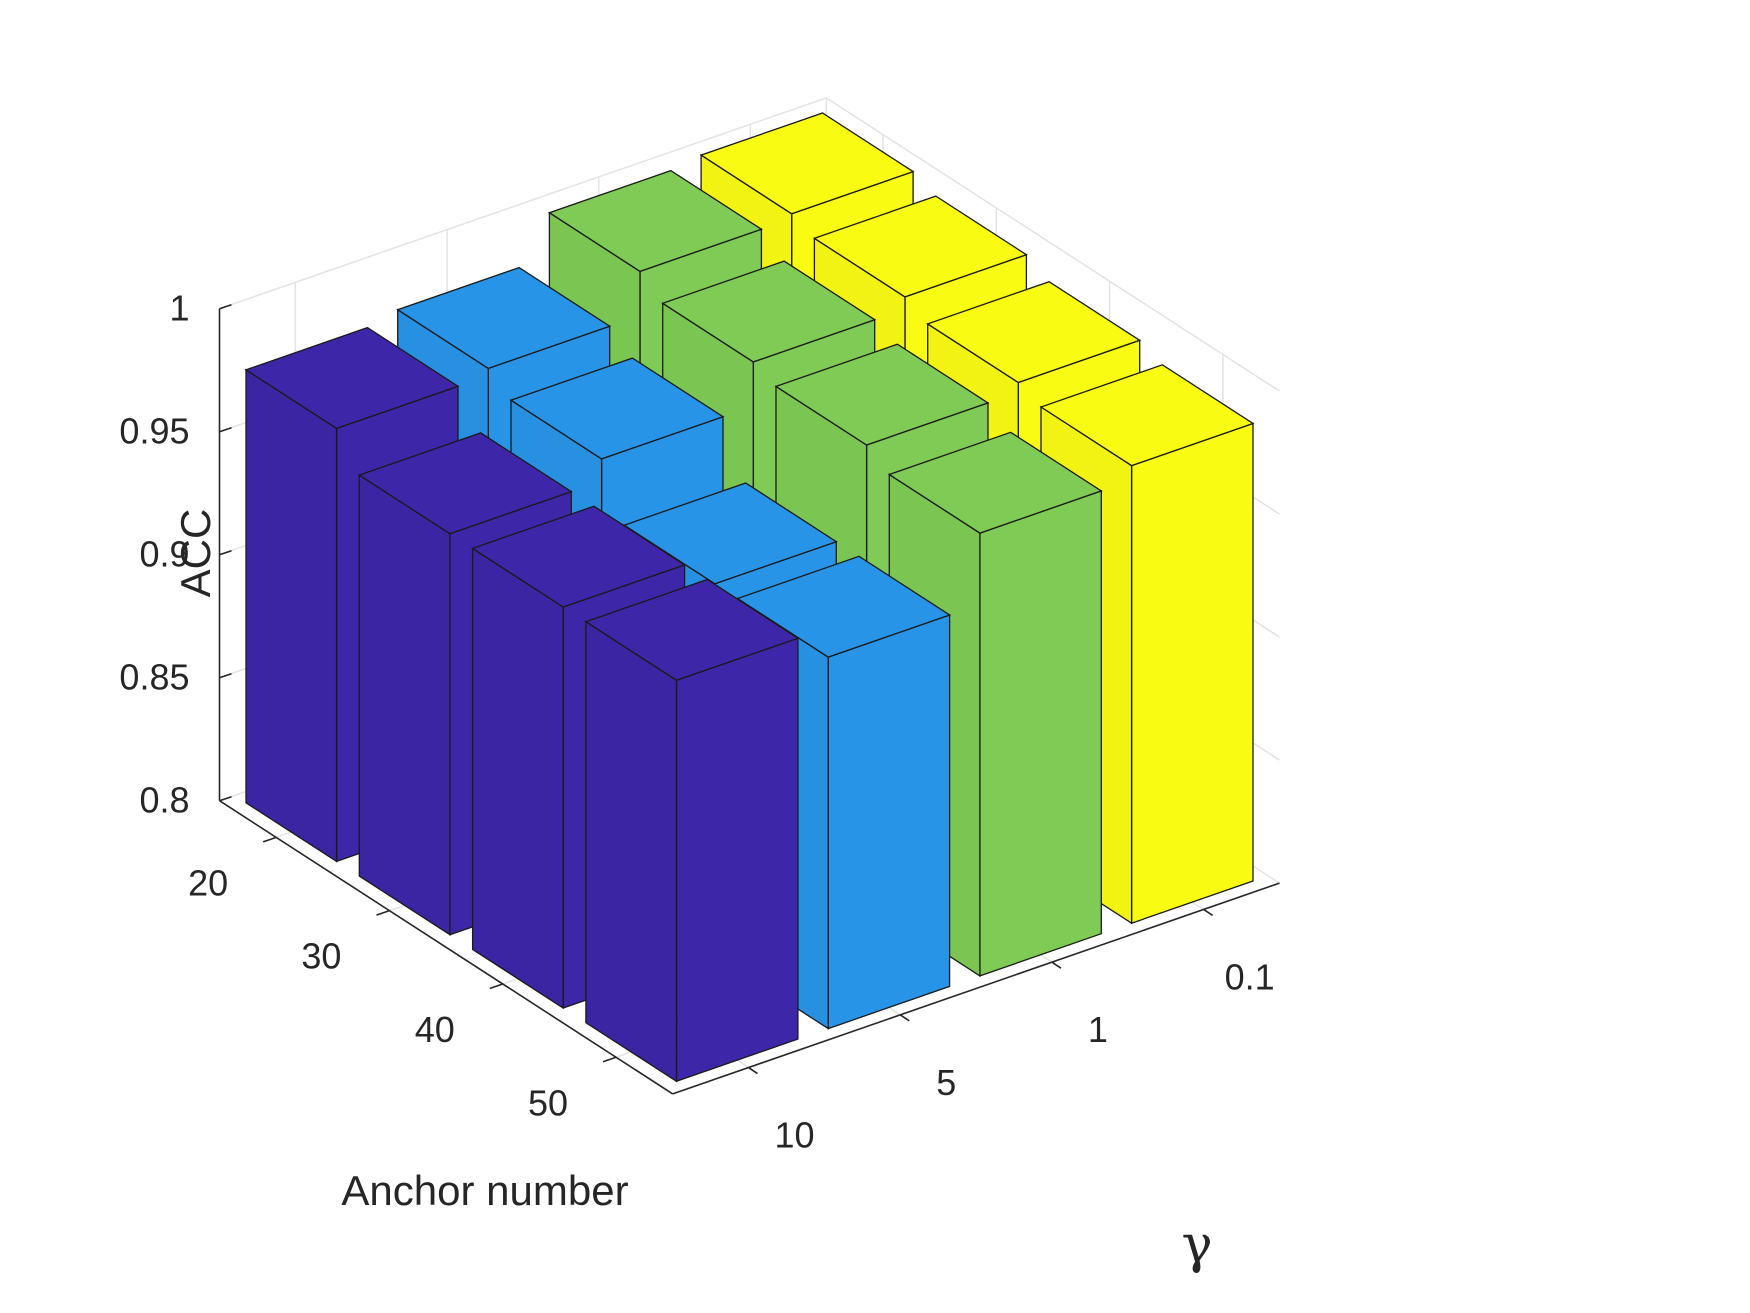 The width and height of the screenshot is (1750, 1313). I want to click on gamma-tick-label: 10, so click(795, 1135).